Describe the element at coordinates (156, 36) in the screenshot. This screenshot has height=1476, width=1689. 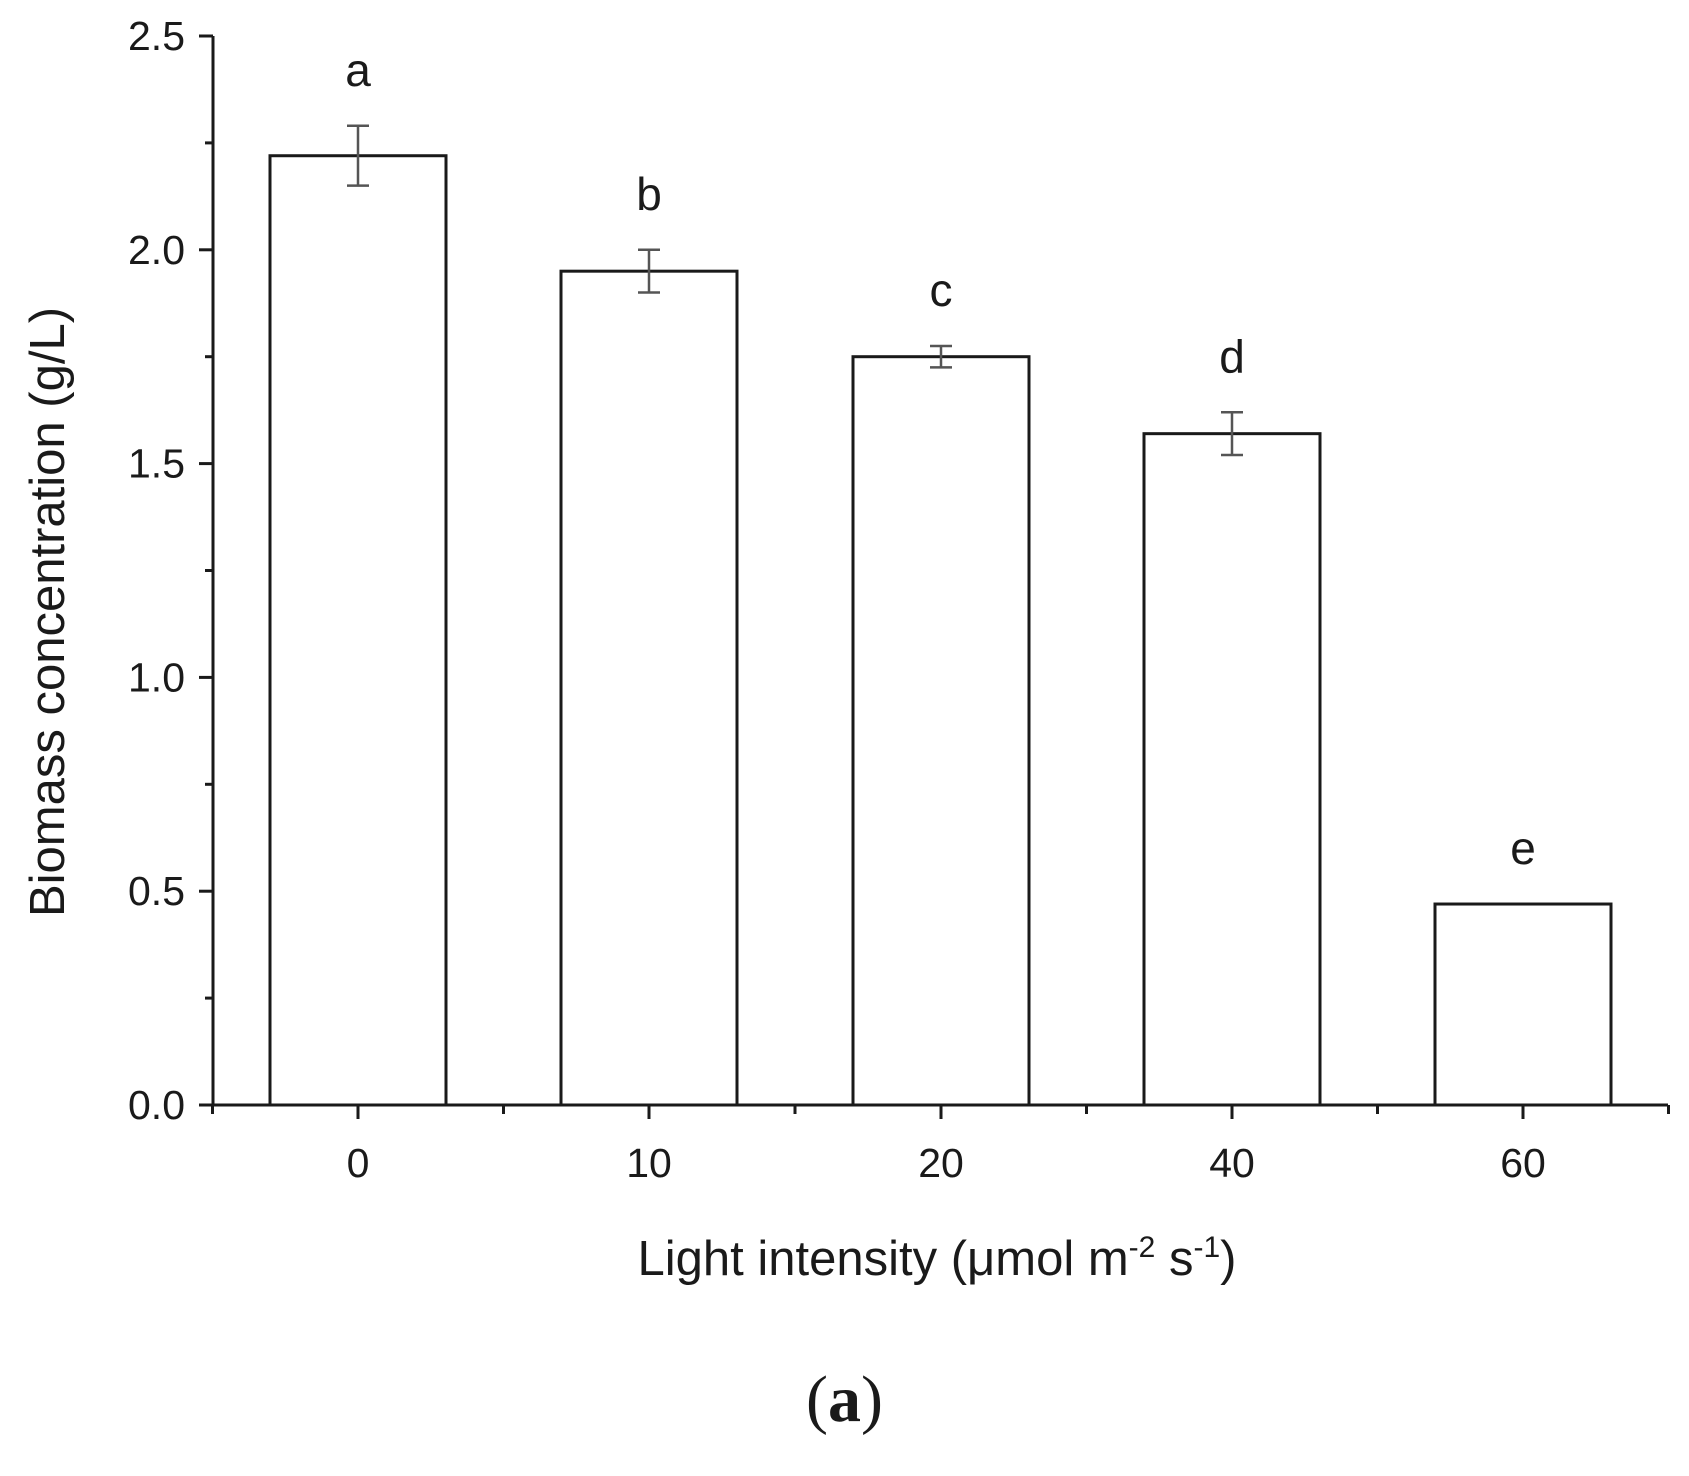
I see `y-tick-label: 2.5` at that location.